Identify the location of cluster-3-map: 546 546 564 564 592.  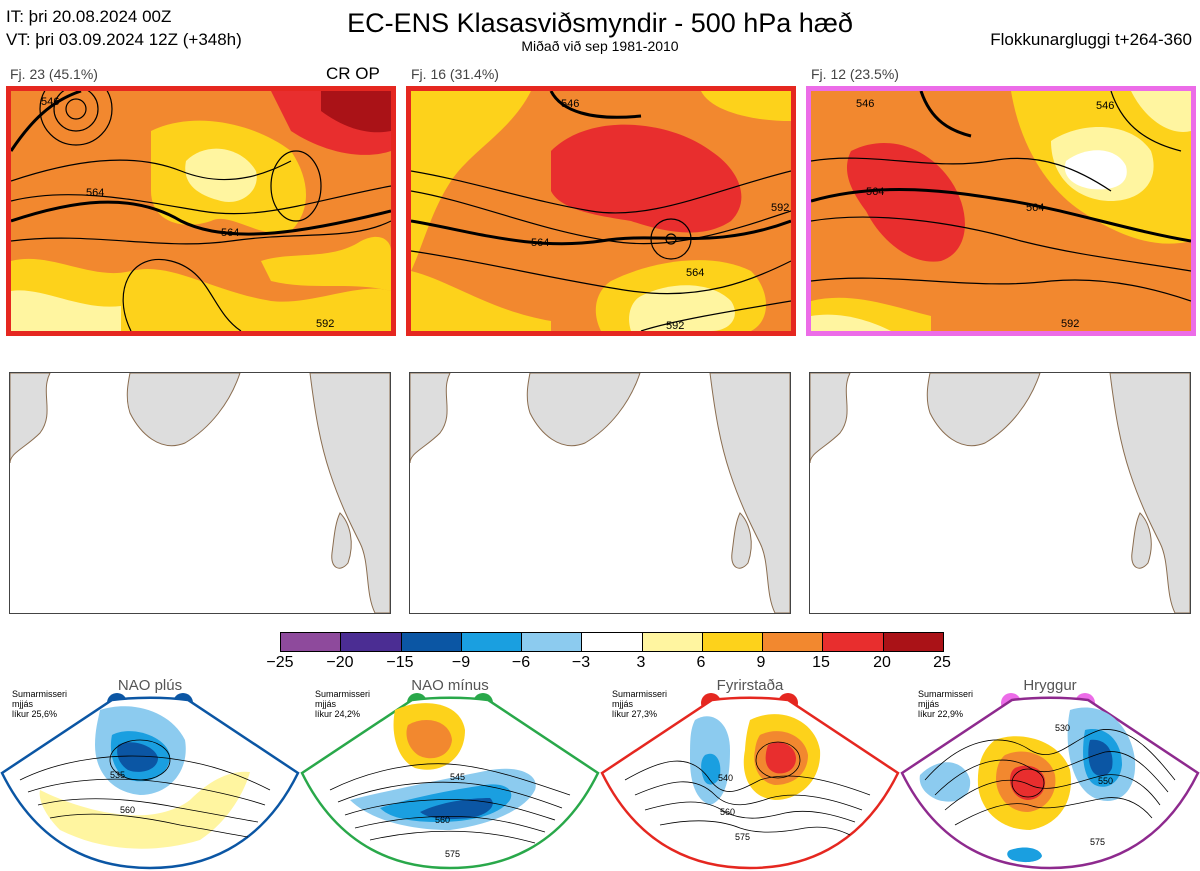
(1001, 211).